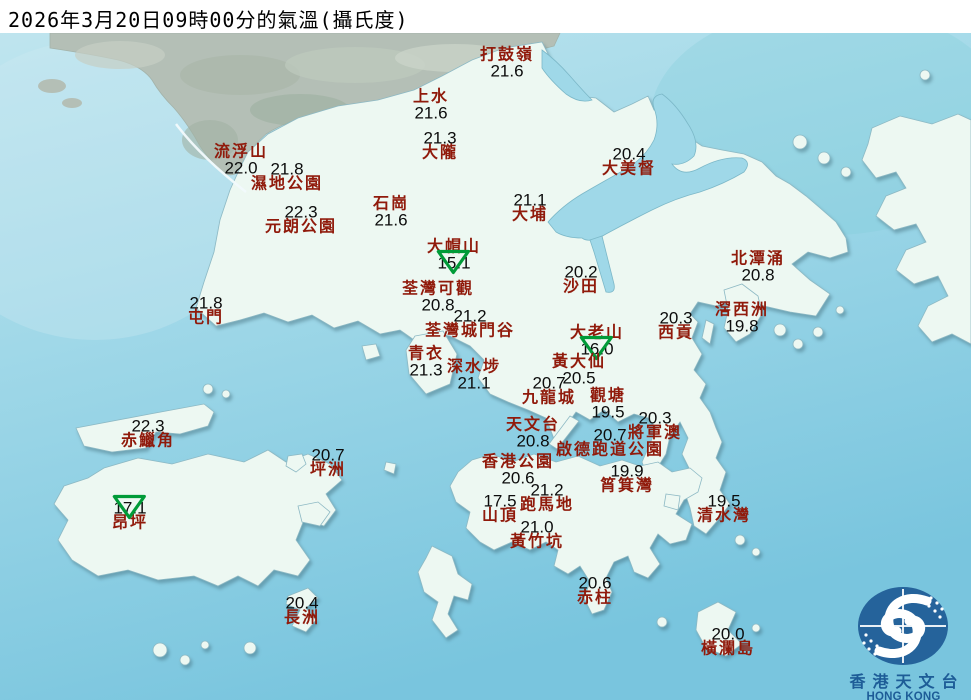 This screenshot has height=700, width=971. What do you see at coordinates (742, 318) in the screenshot?
I see `station-label: 滘西洲 19.8` at bounding box center [742, 318].